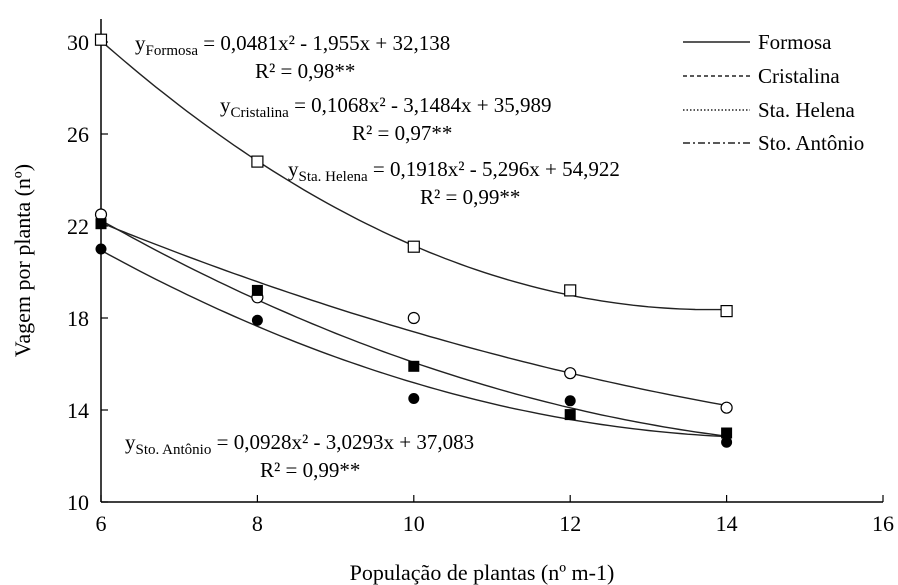  Describe the element at coordinates (799, 76) in the screenshot. I see `legend-label: Cristalina` at that location.